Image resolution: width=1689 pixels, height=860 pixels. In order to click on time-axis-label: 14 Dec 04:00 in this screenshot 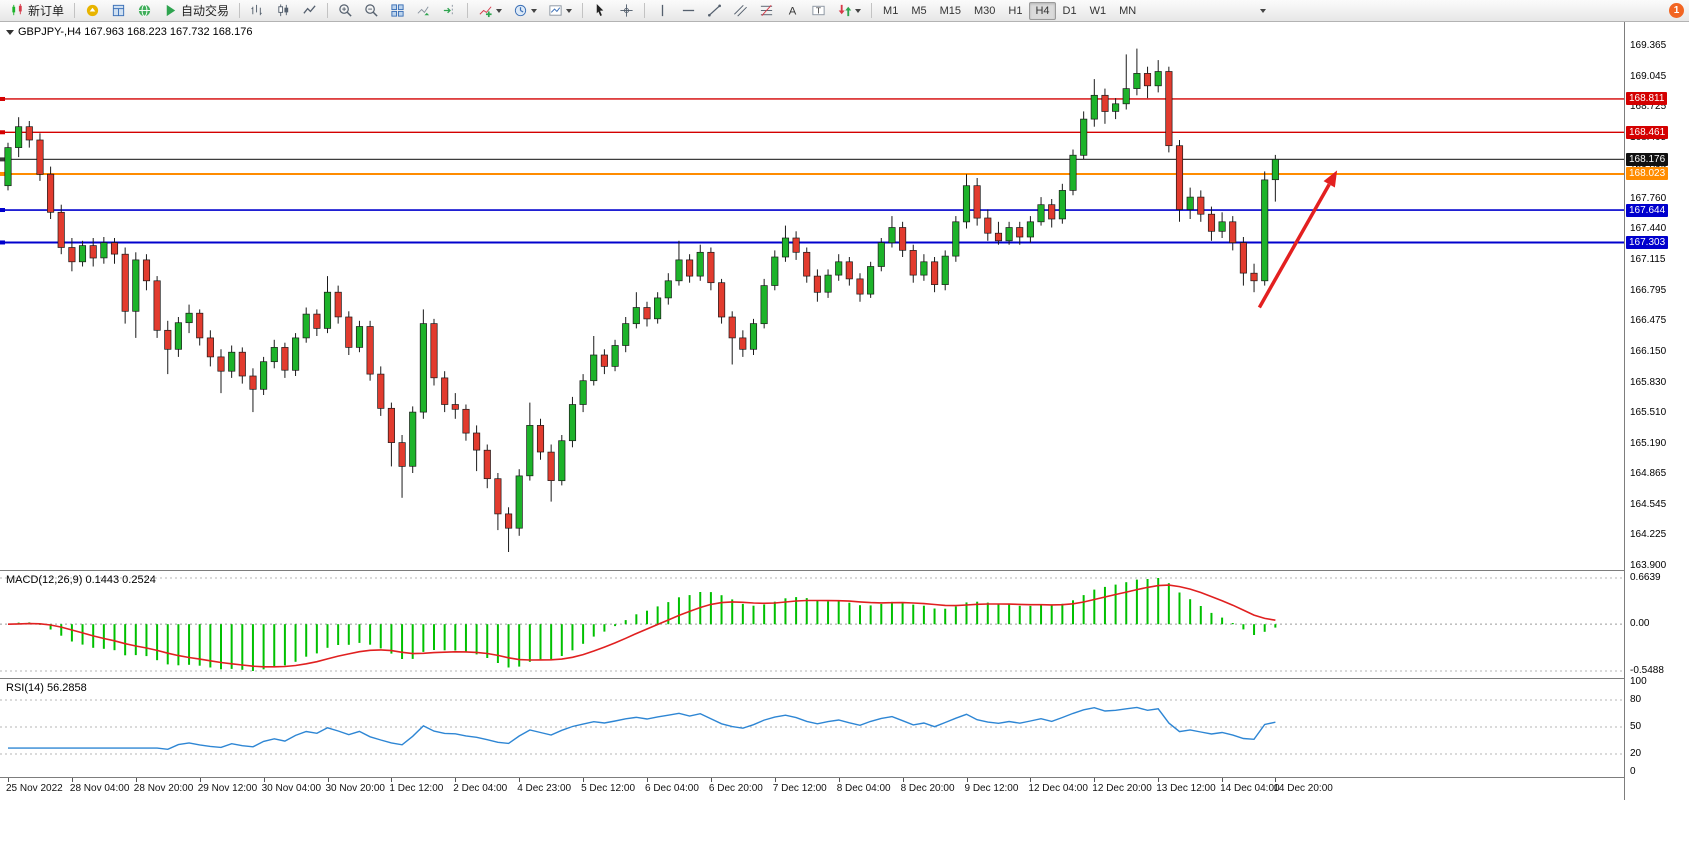, I will do `click(1250, 788)`.